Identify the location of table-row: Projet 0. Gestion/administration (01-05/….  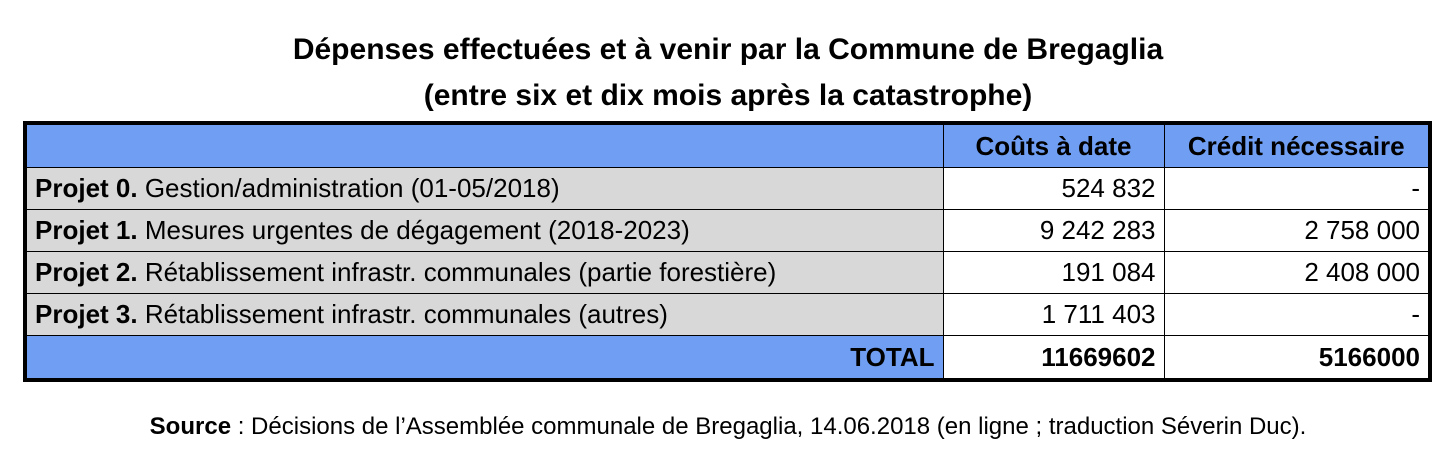
(727, 188).